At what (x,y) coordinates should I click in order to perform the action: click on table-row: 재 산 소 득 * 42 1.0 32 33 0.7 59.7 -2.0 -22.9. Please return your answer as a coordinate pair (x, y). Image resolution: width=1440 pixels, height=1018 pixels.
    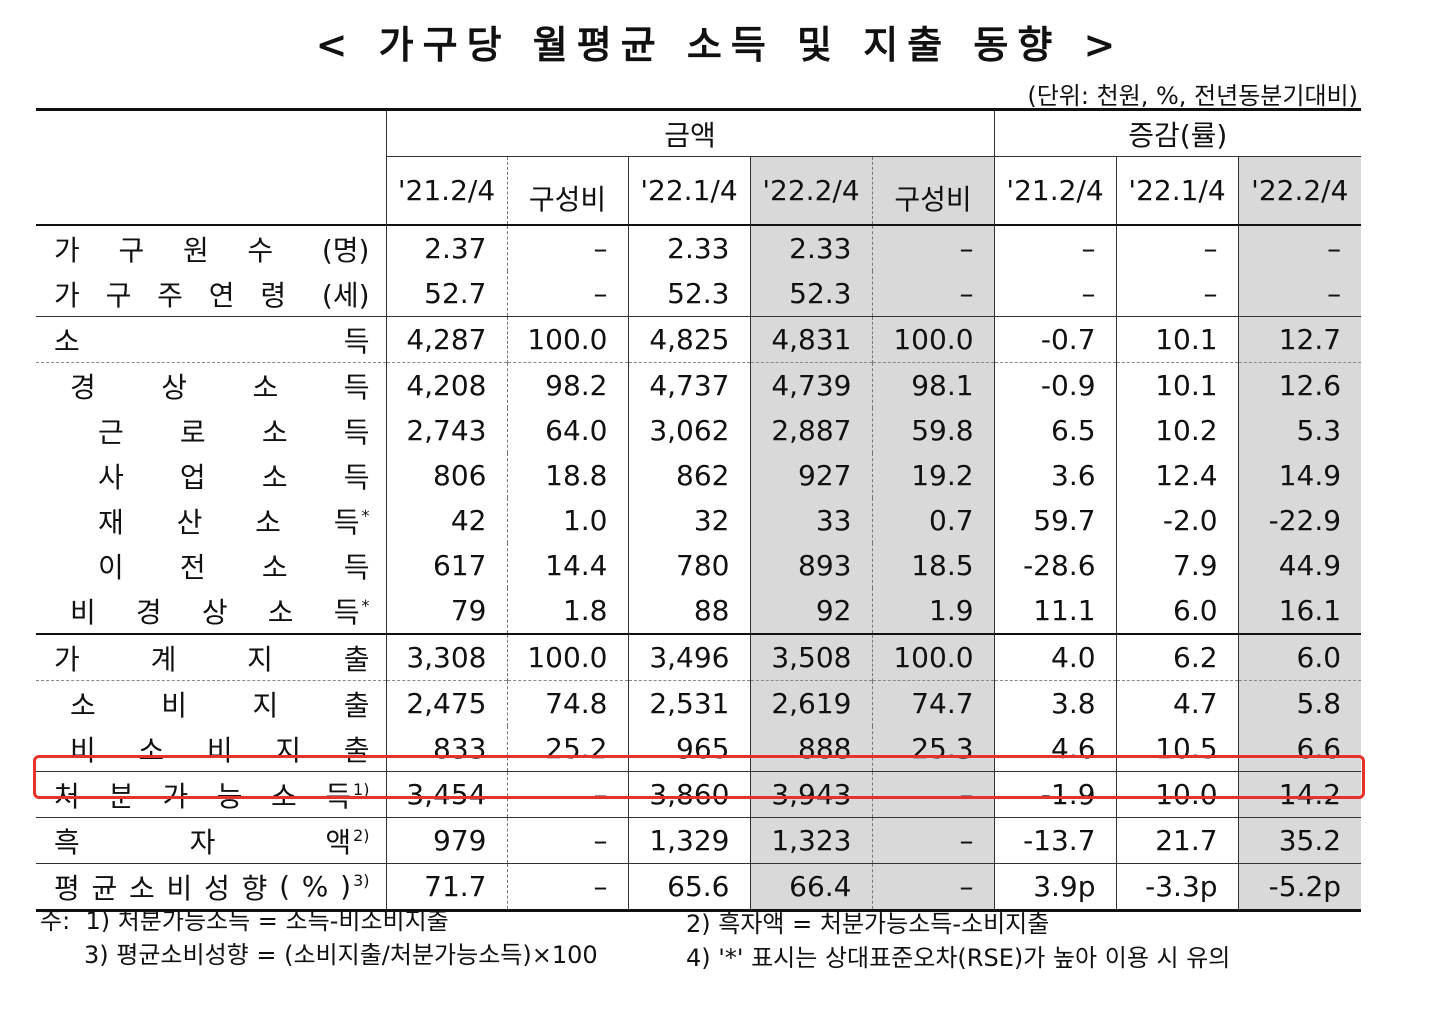
    Looking at the image, I should click on (699, 520).